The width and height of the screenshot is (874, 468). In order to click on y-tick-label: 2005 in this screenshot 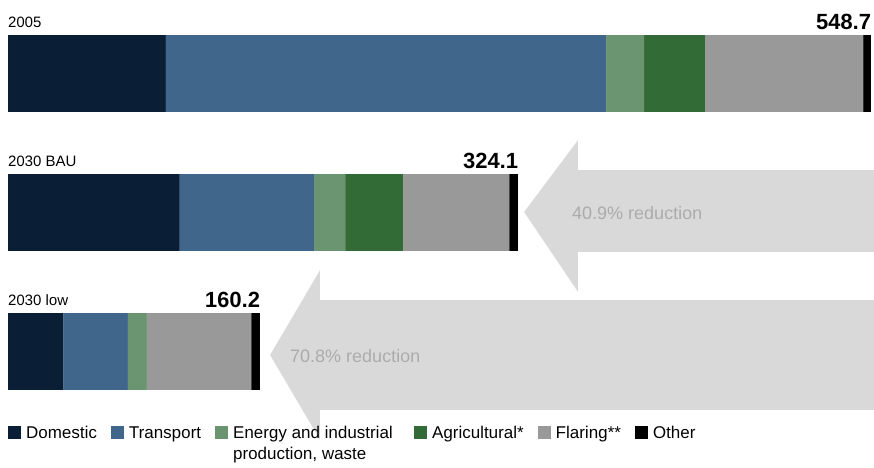, I will do `click(25, 22)`.